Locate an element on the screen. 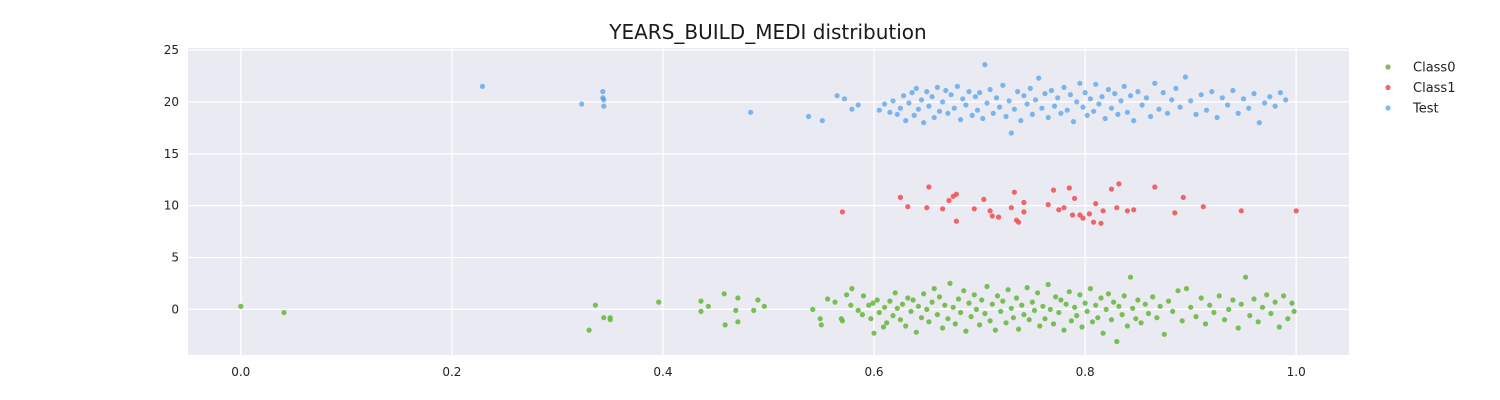 This screenshot has height=400, width=1500. legend-label: Class1 is located at coordinates (1434, 88).